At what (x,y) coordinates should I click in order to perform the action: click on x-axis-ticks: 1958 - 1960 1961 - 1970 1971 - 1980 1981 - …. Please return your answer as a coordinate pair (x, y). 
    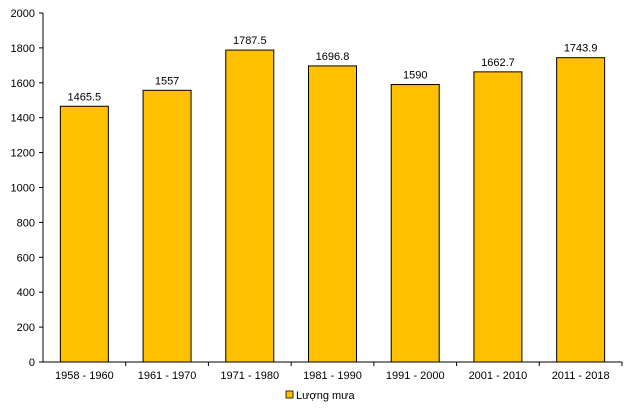
    Looking at the image, I should click on (339, 372).